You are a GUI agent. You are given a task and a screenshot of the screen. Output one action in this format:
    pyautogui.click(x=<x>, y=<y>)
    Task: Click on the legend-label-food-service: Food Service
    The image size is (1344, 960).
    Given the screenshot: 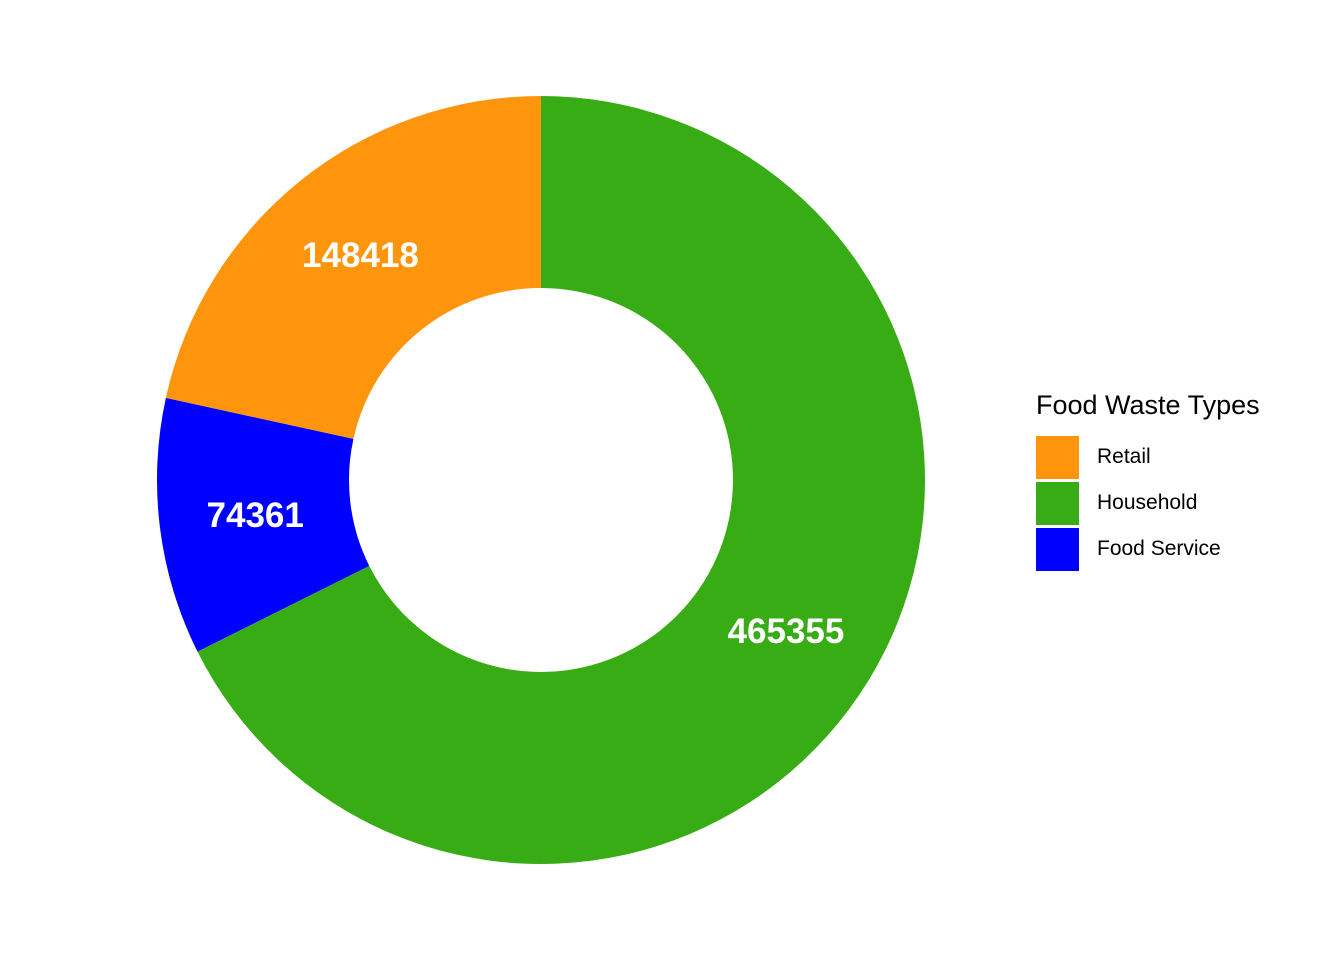 What is the action you would take?
    pyautogui.click(x=1159, y=548)
    